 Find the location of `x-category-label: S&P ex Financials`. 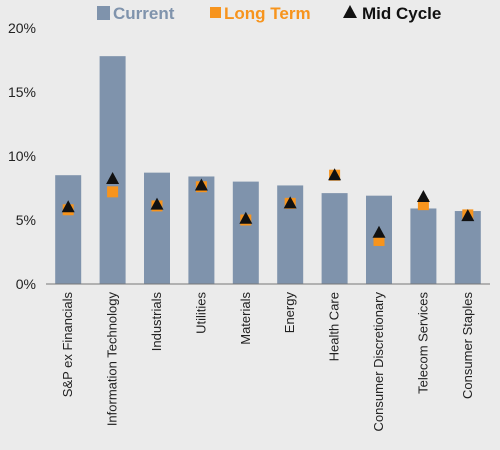

x-category-label: S&P ex Financials is located at coordinates (67, 345).